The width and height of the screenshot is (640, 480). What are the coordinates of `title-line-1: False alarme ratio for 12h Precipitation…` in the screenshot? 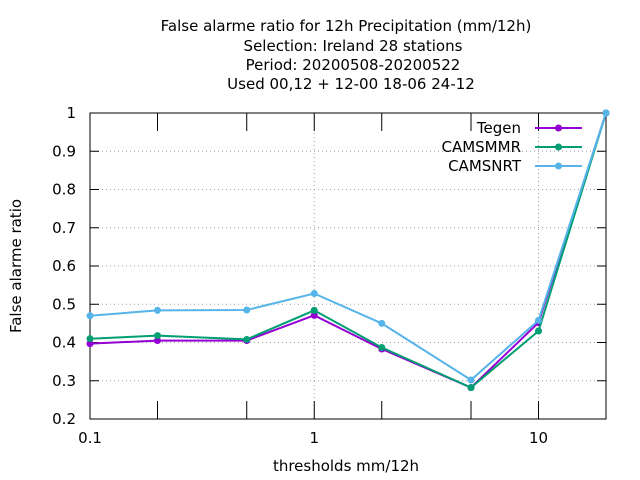 It's located at (346, 26).